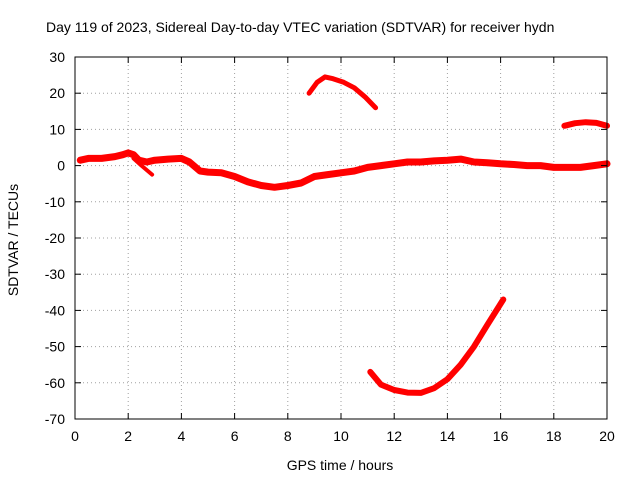  What do you see at coordinates (55, 274) in the screenshot?
I see `y-tick-label: -30` at bounding box center [55, 274].